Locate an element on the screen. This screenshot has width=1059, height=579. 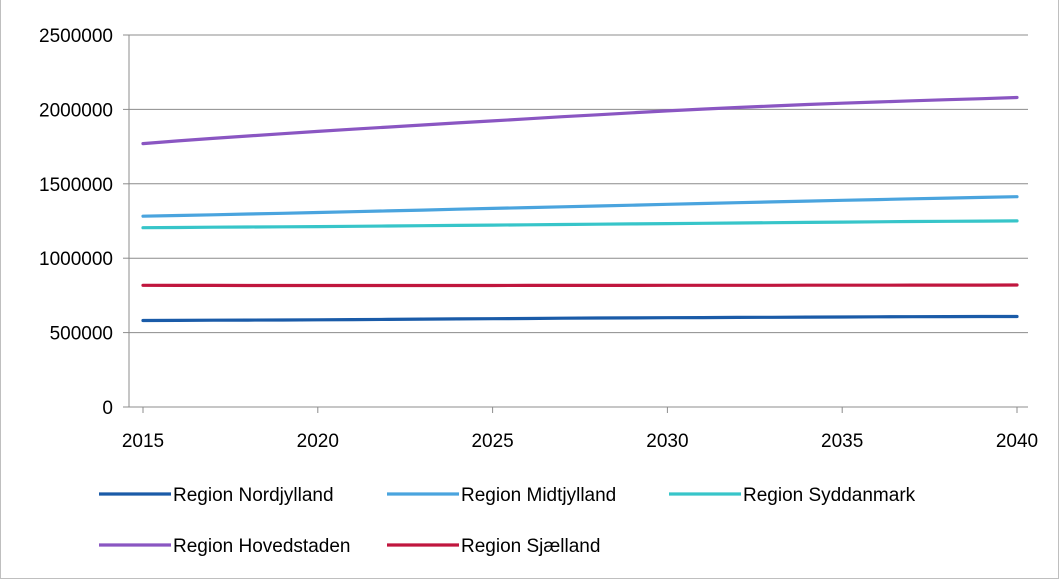
y-tick-label: 2000000 is located at coordinates (76, 110).